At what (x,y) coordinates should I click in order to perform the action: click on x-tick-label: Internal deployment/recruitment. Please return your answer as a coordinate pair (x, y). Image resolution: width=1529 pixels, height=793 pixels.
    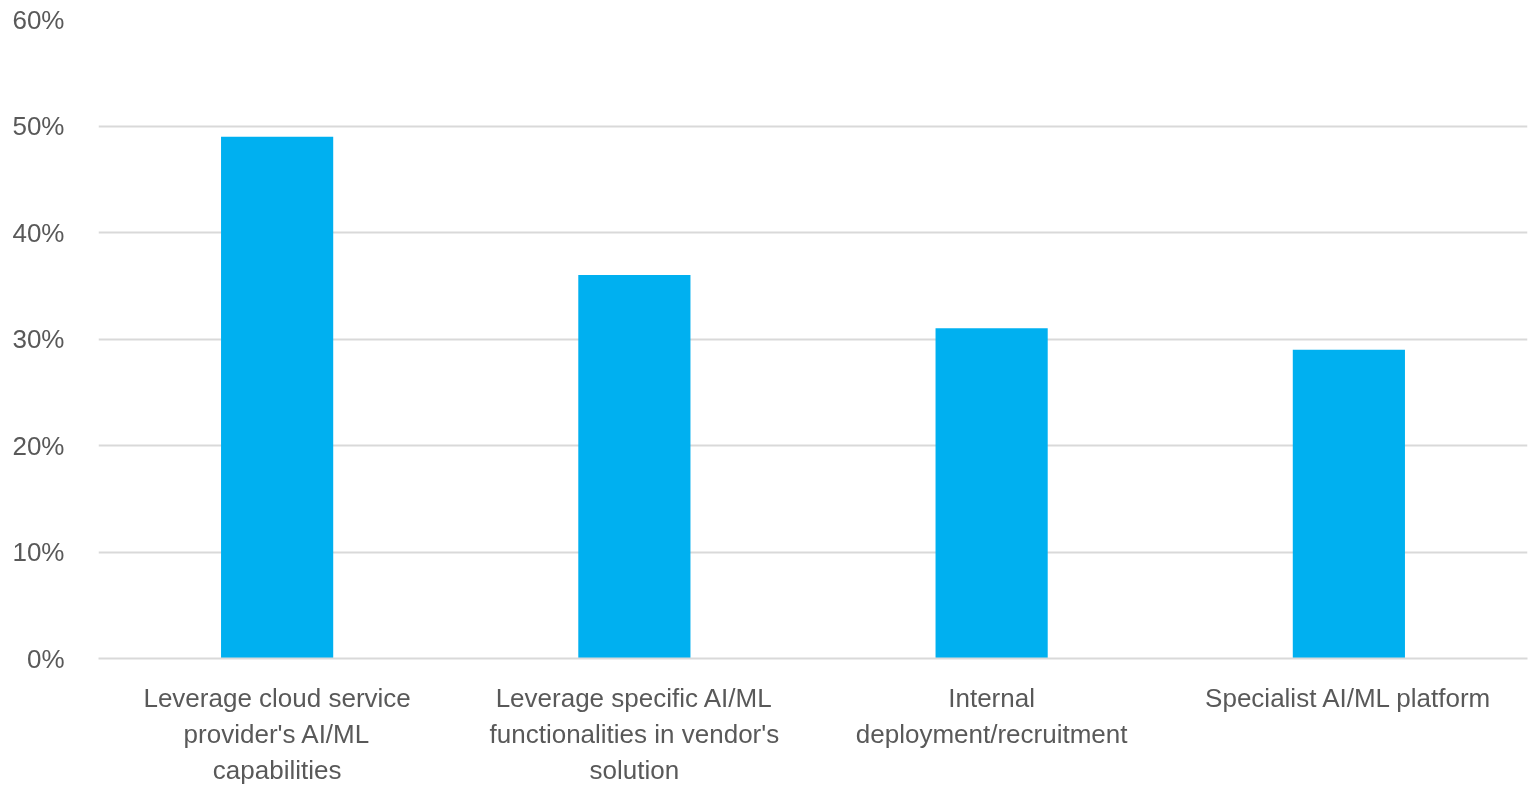
    Looking at the image, I should click on (992, 715).